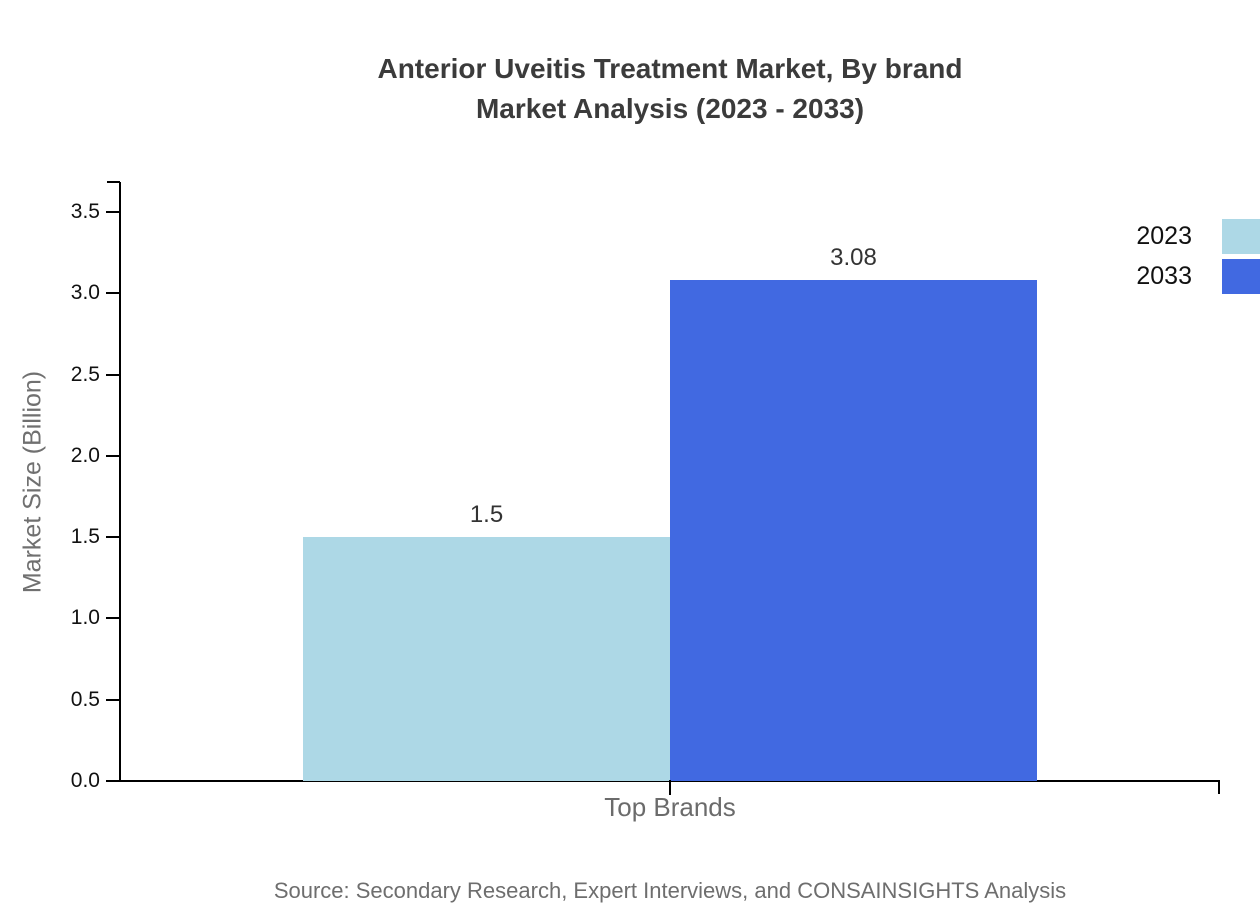 The width and height of the screenshot is (1260, 920). What do you see at coordinates (85, 699) in the screenshot?
I see `y-tick-label: 0.5` at bounding box center [85, 699].